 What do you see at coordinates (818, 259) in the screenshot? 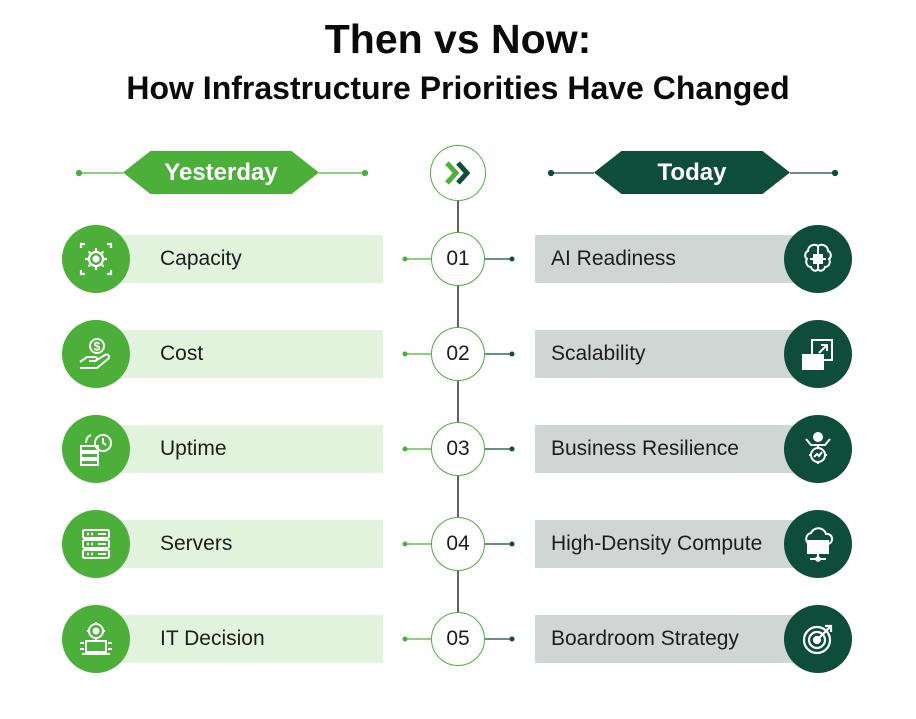
I see `ai-brain-chip-icon` at bounding box center [818, 259].